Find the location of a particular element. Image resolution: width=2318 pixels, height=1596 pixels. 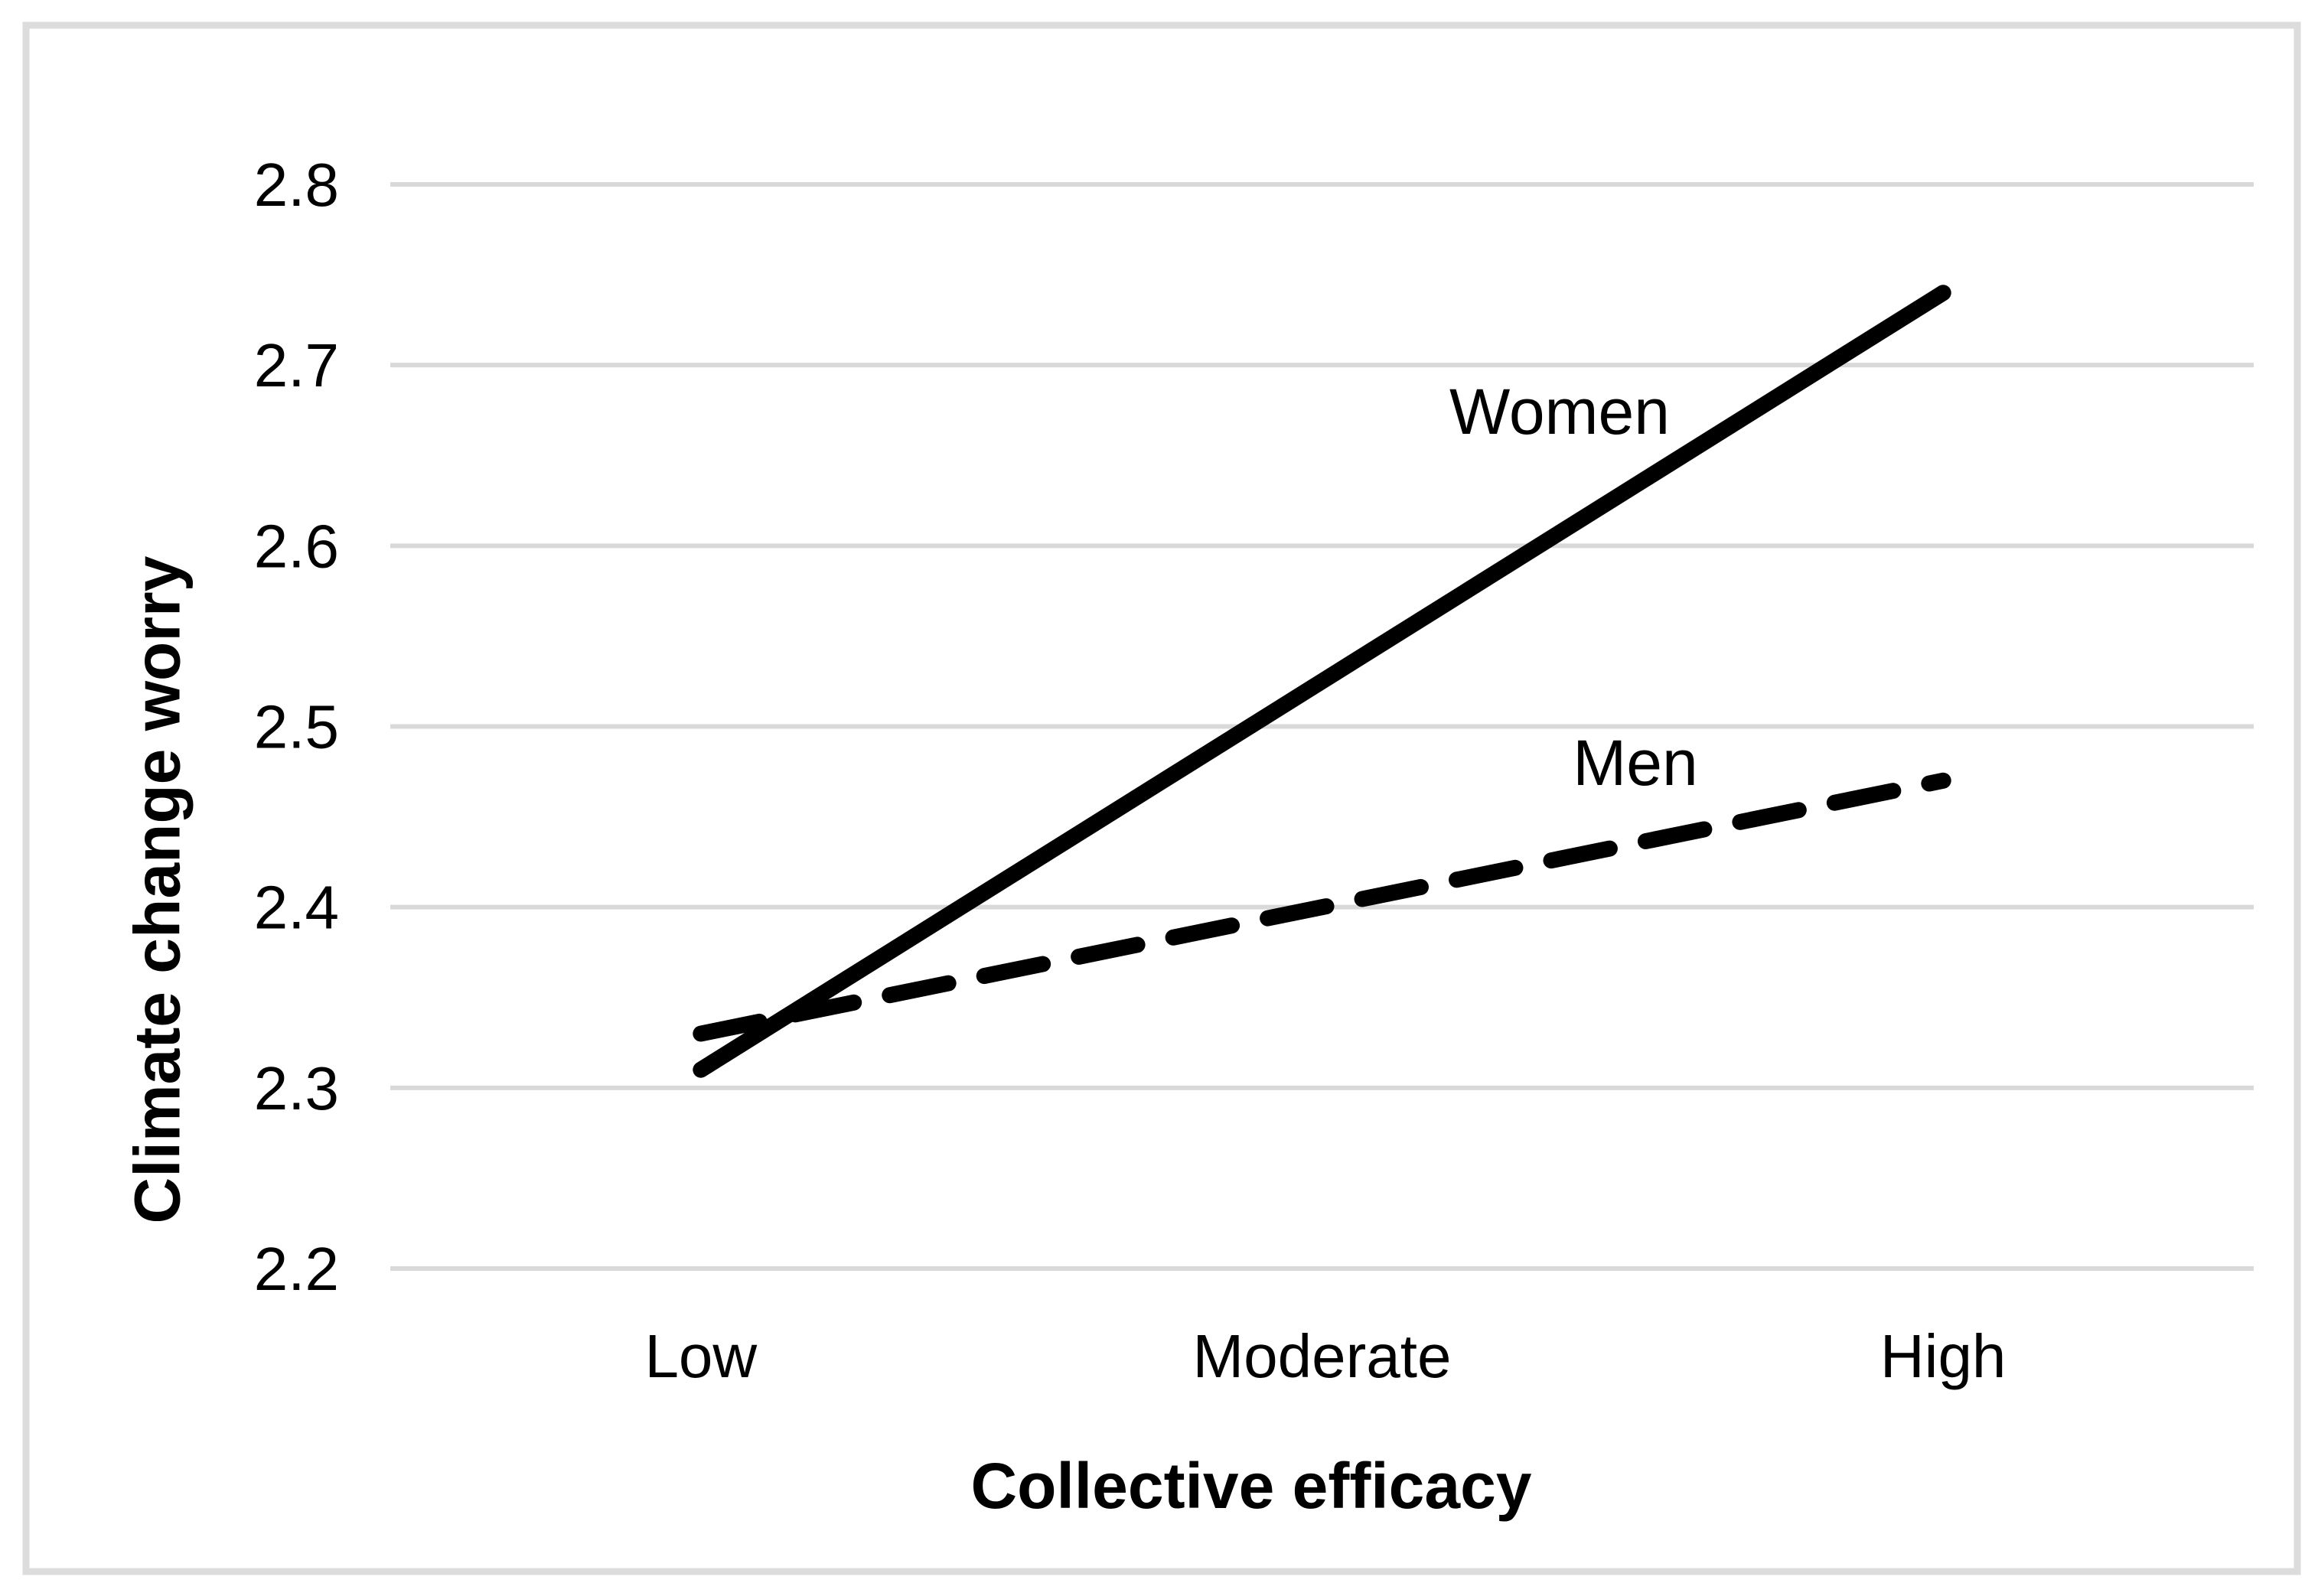

y-axis-tick-labels: 2.8 2.7 2.6 2.5 2.4 2.3 2.2 is located at coordinates (296, 727).